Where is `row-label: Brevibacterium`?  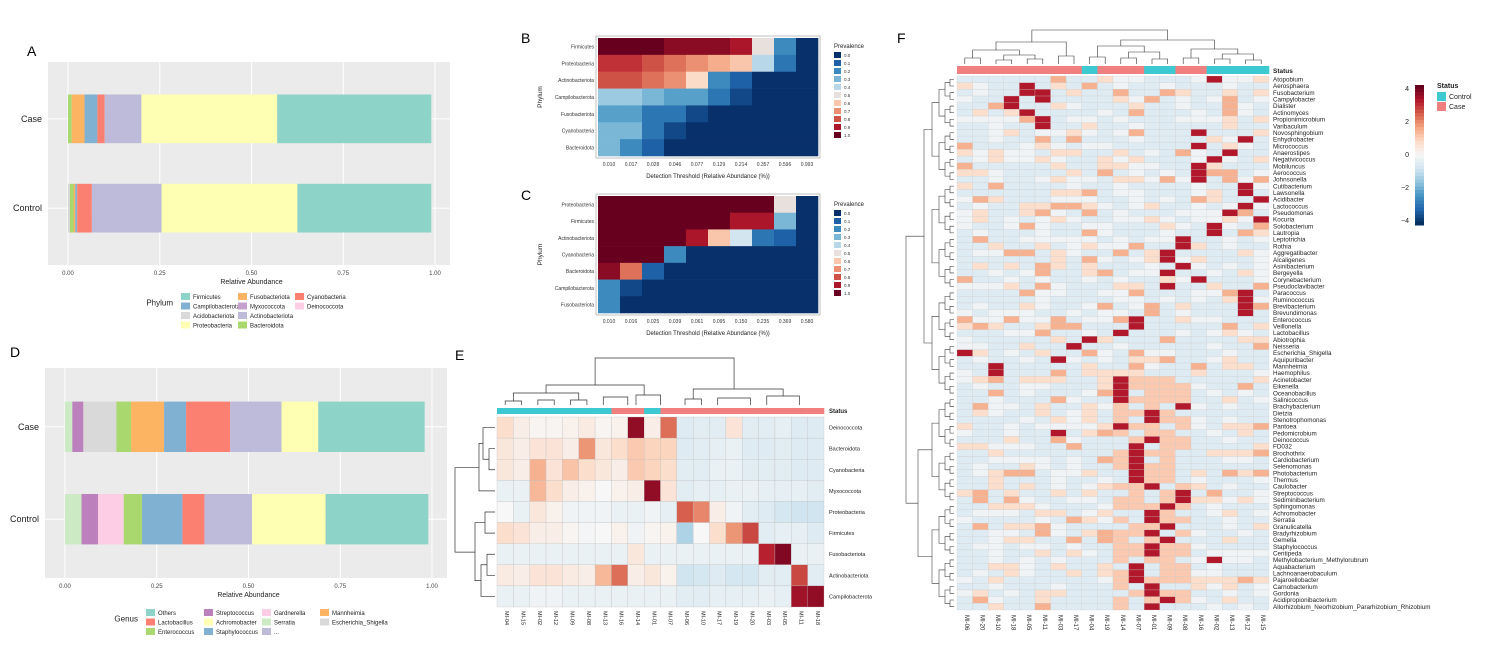
row-label: Brevibacterium is located at coordinates (1294, 306).